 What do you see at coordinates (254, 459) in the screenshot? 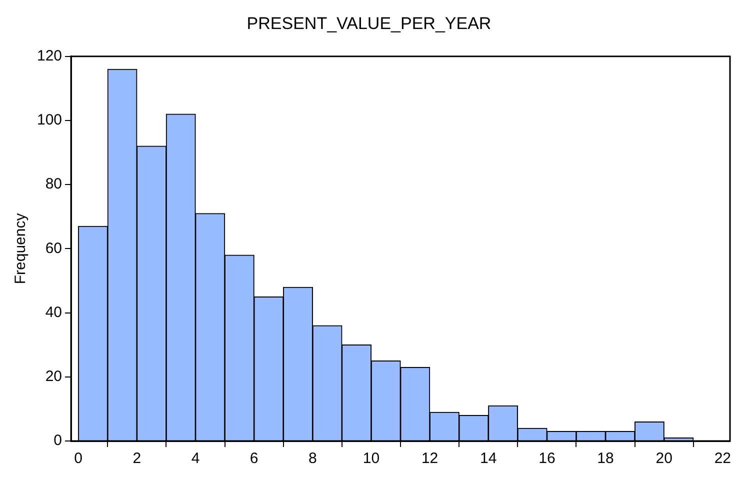
I see `x-tick-label: 6` at bounding box center [254, 459].